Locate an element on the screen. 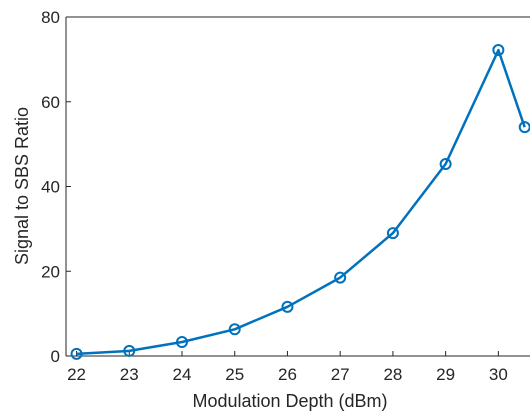 The height and width of the screenshot is (417, 530). x-tick-label: 25 is located at coordinates (234, 374).